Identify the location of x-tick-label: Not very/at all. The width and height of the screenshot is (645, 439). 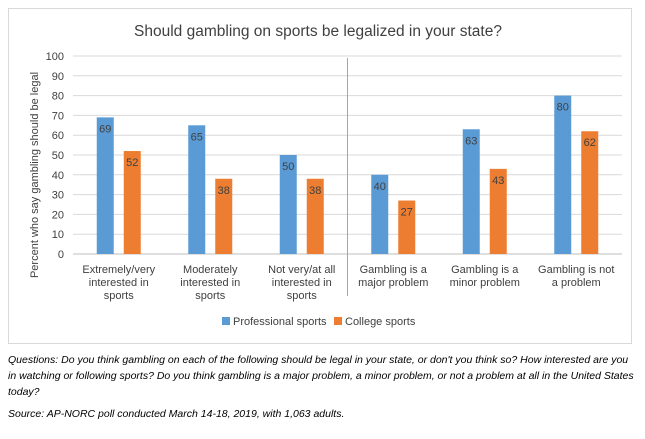
(301, 270).